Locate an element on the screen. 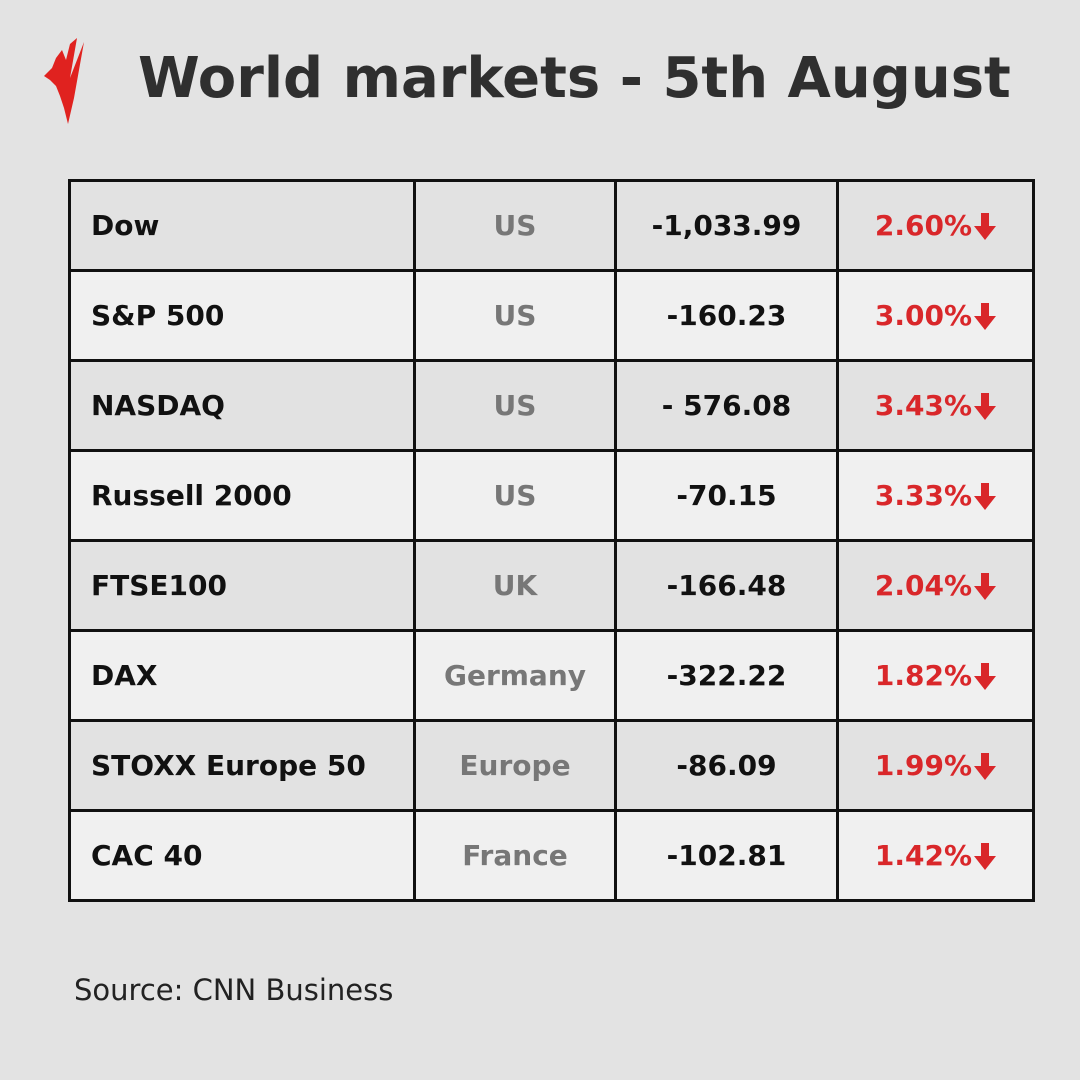 Image resolution: width=1080 pixels, height=1080 pixels. table-row: Russell 2000 US -70.15 3.33% is located at coordinates (551, 495).